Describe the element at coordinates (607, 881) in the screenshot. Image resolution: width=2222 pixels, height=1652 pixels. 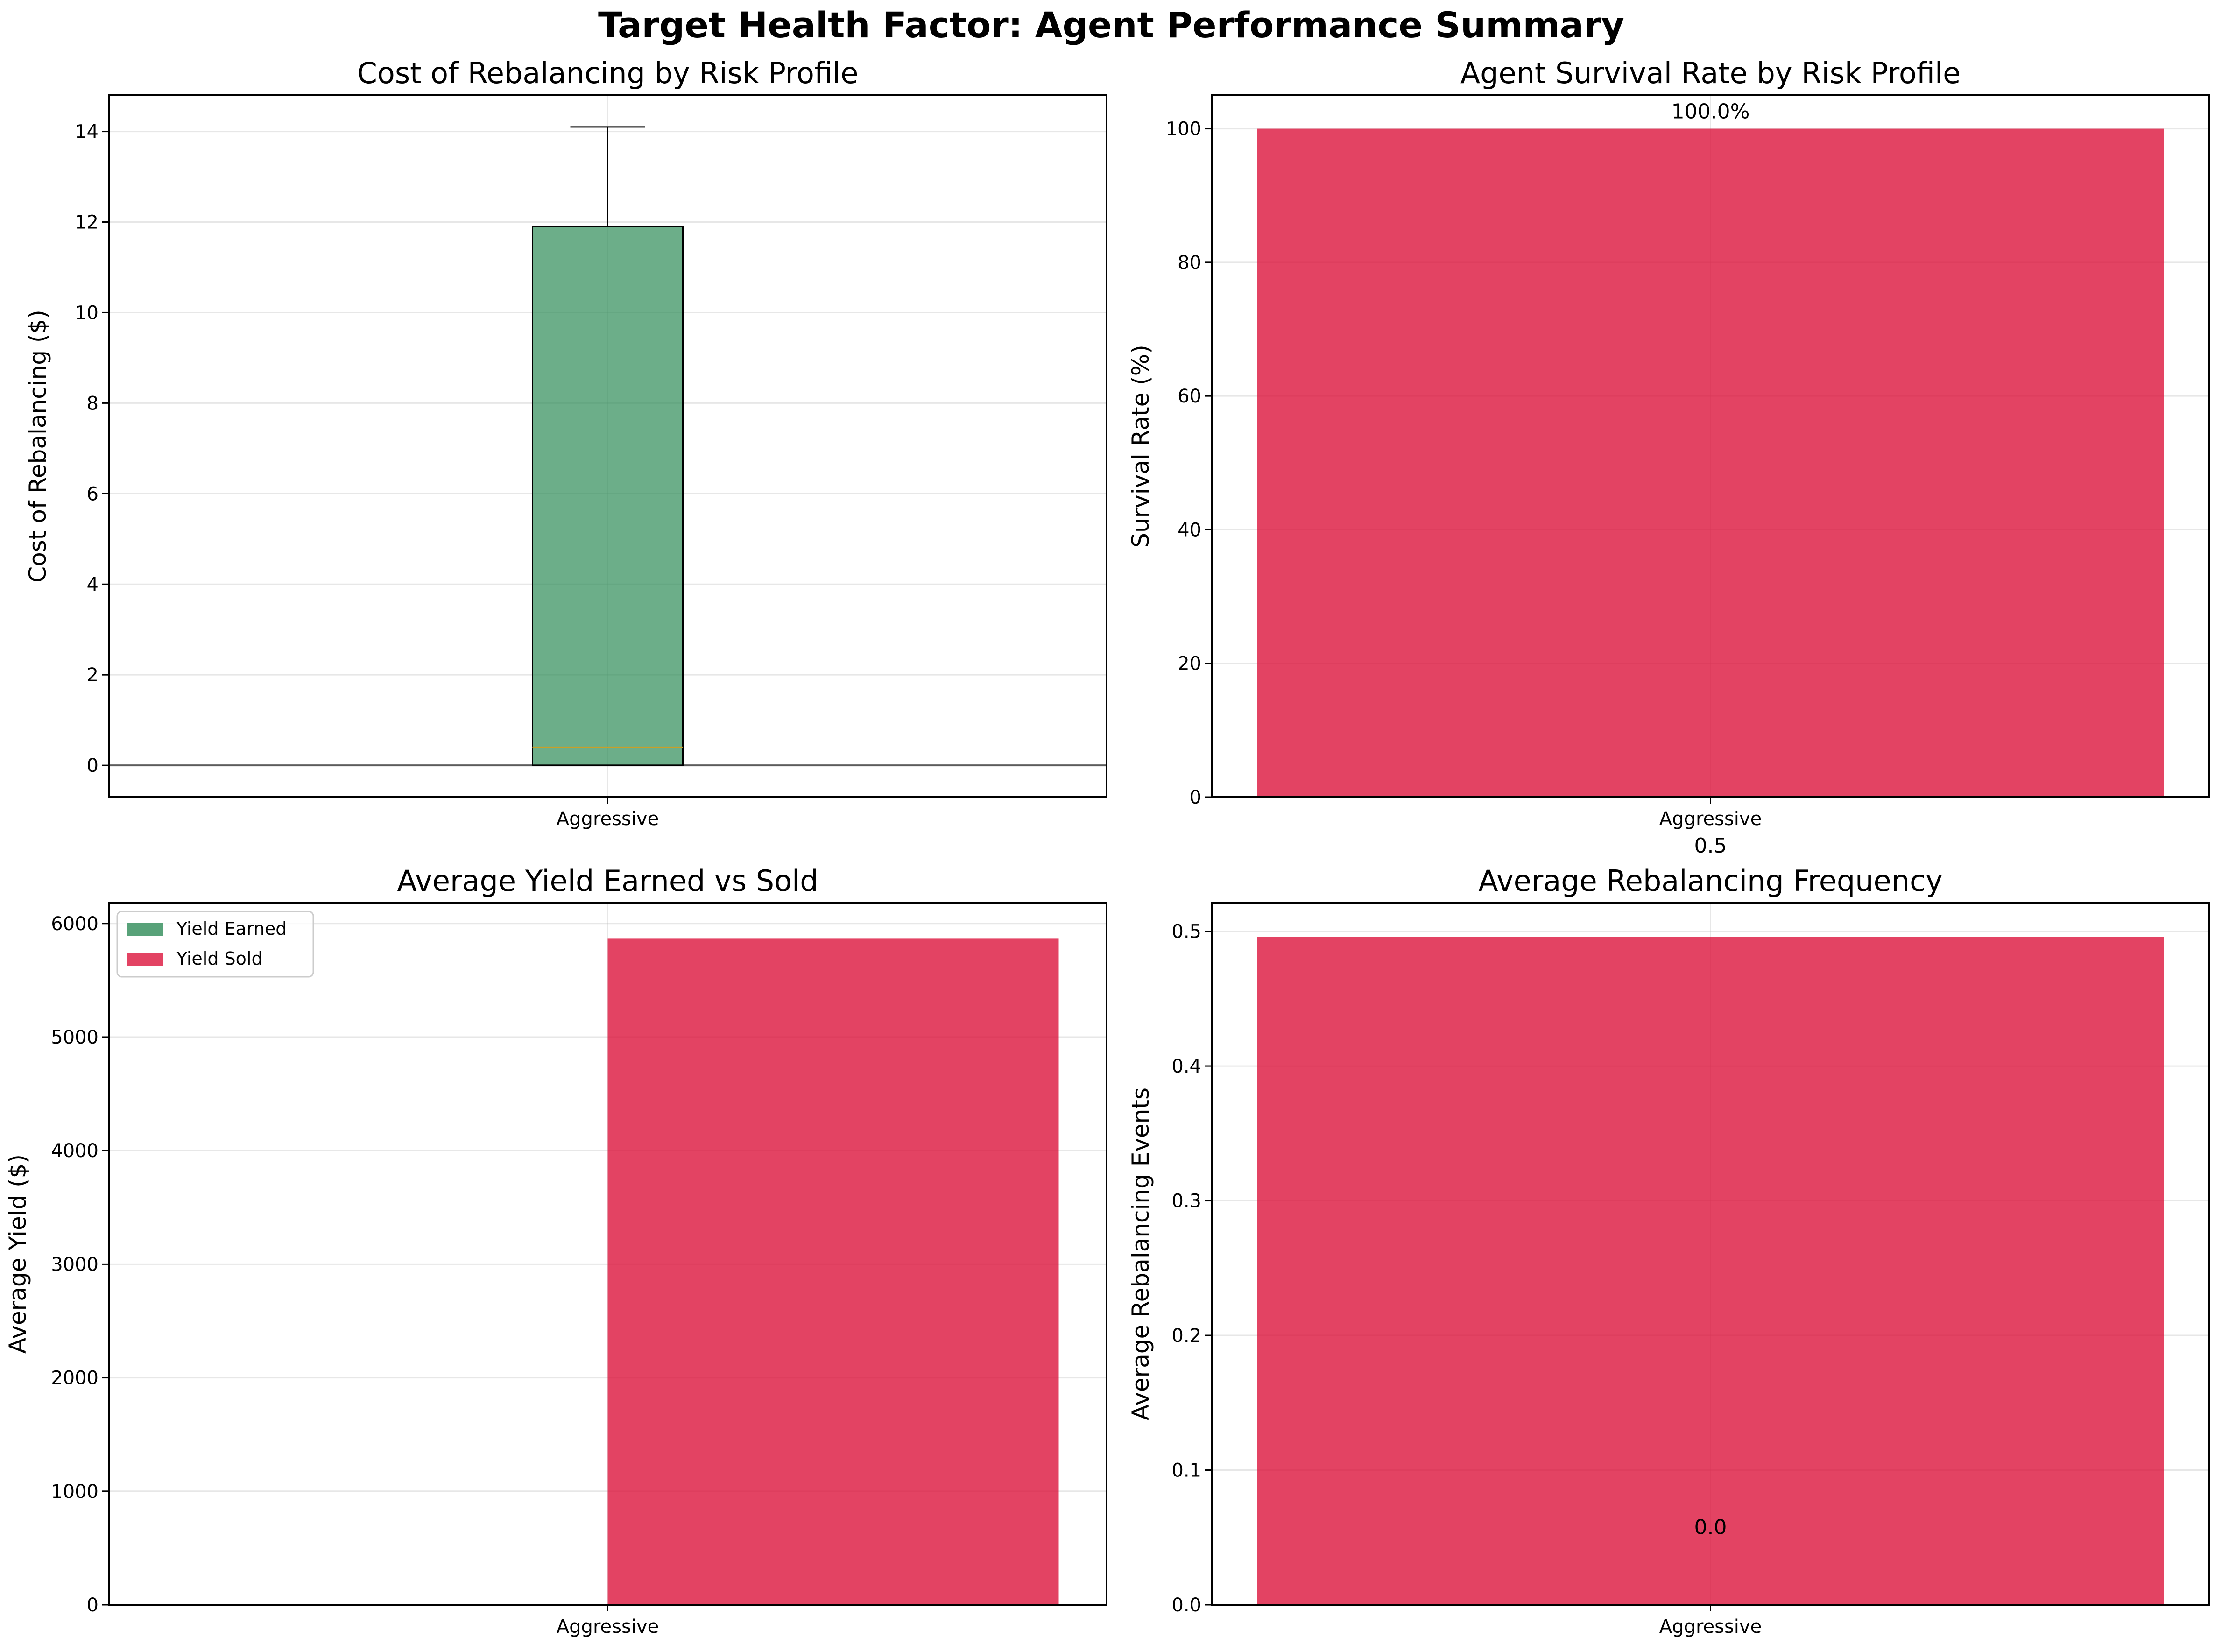
I see `panel-title: Average Yield Earned vs Sold` at that location.